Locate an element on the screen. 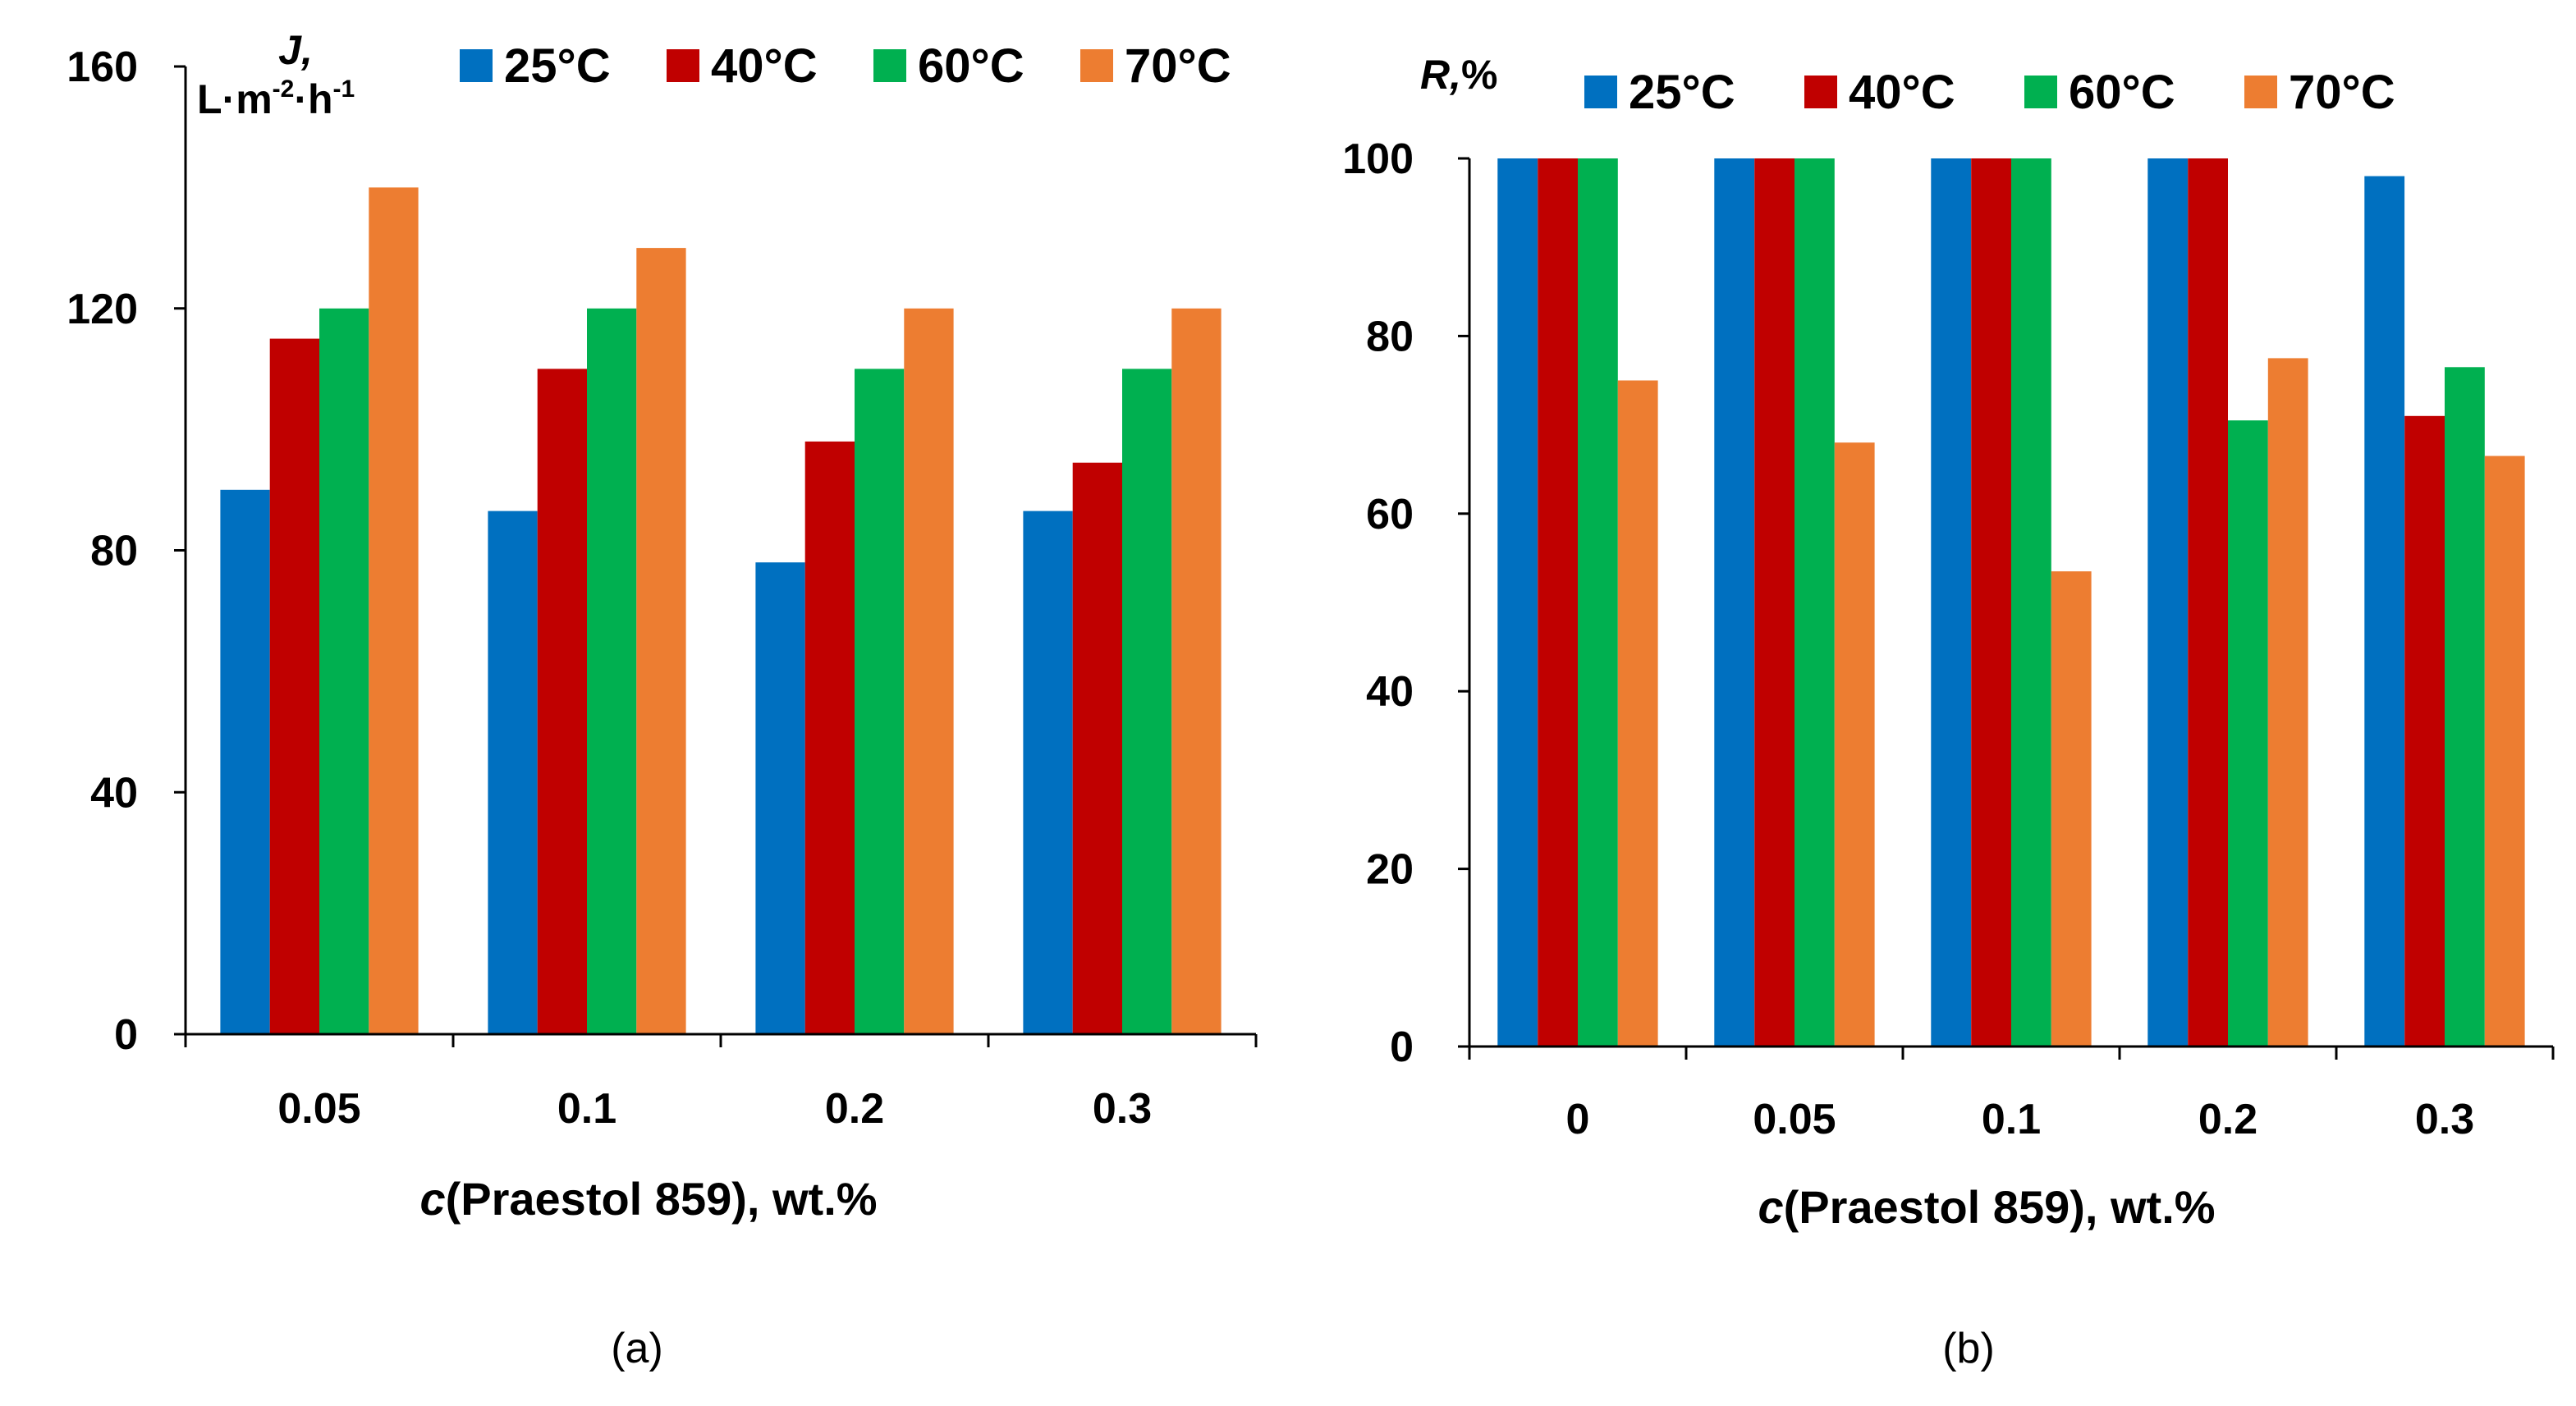 The width and height of the screenshot is (2576, 1406). panel-a-bar-60c-0.1 is located at coordinates (612, 671).